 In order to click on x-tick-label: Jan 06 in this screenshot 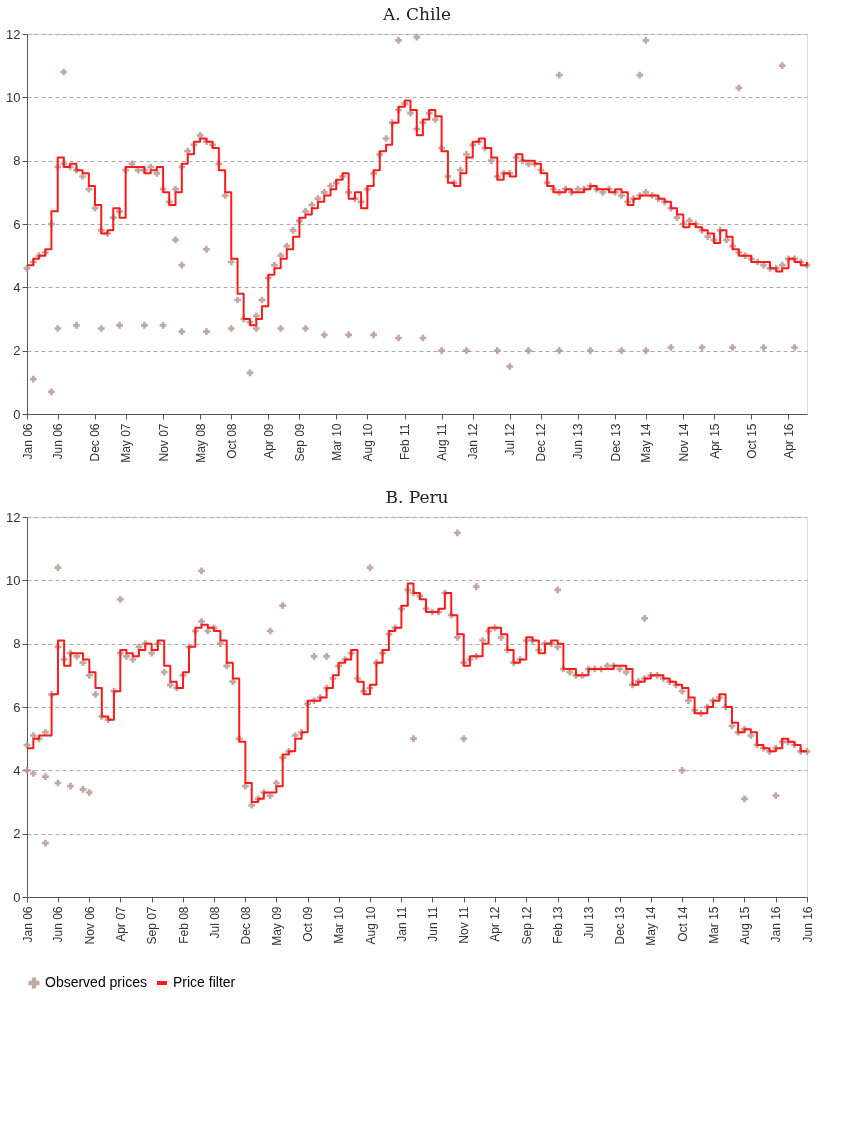, I will do `click(27, 441)`.